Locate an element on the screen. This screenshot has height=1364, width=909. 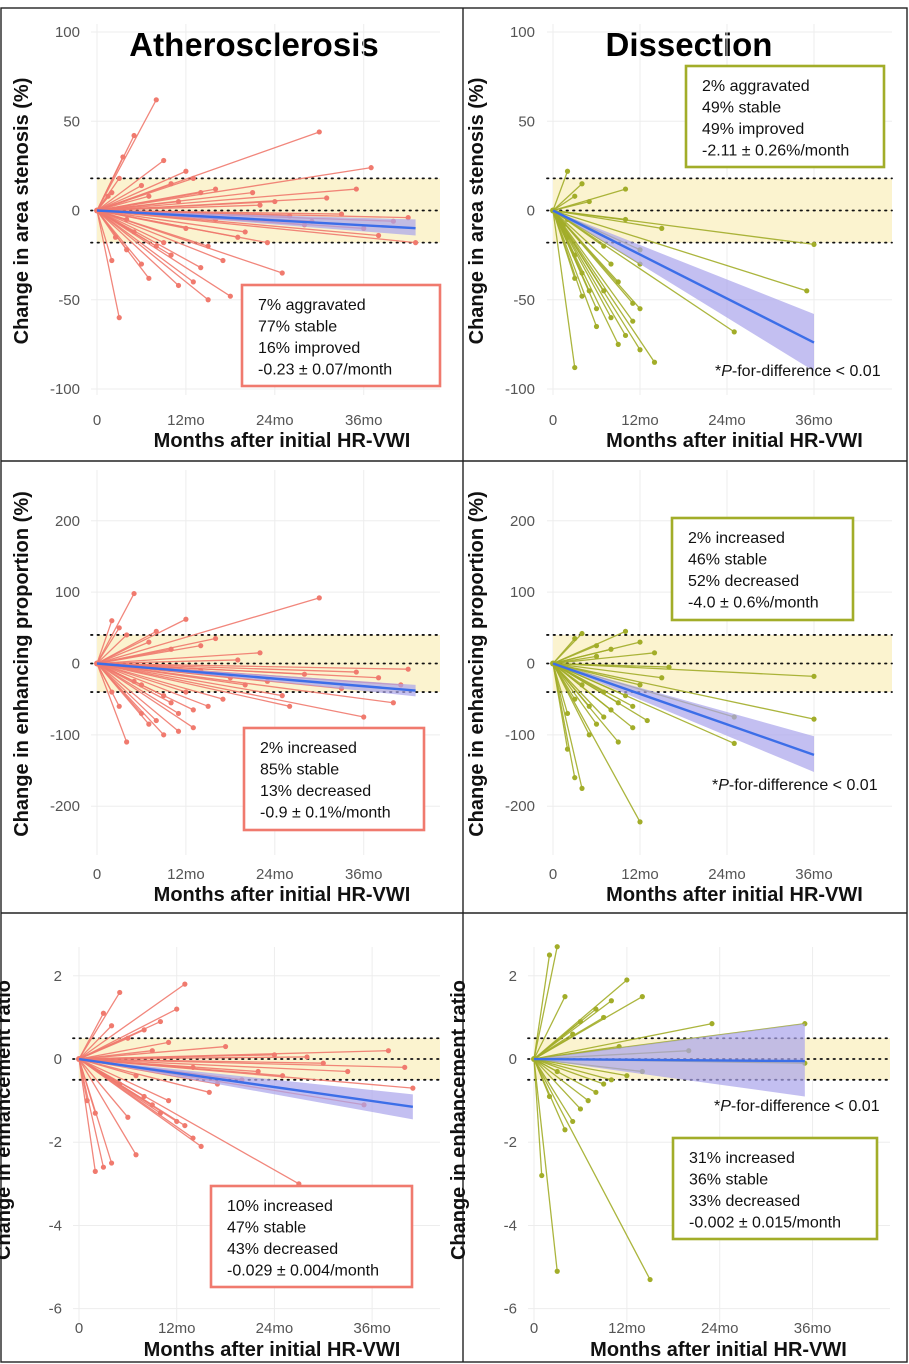
annotation-line: 2% increased is located at coordinates (736, 538).